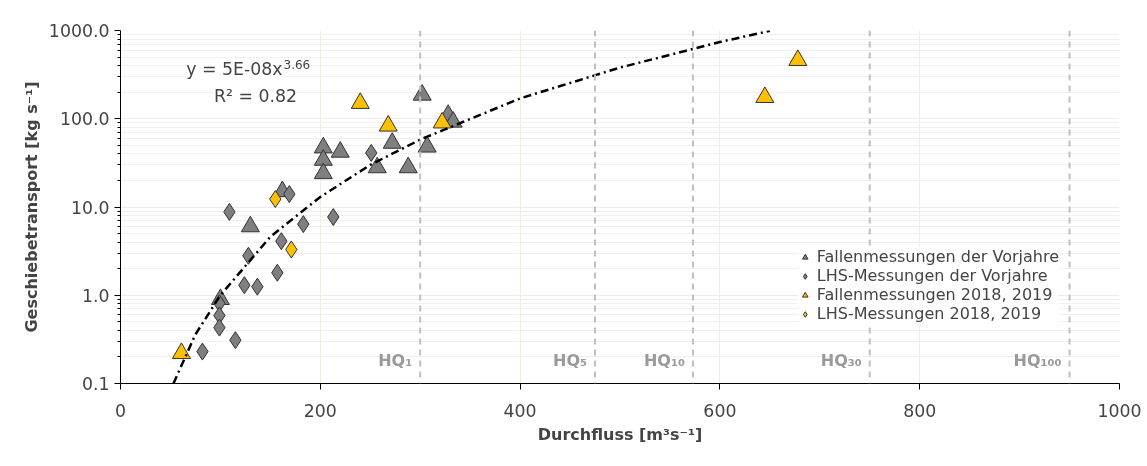  I want to click on x-tick-label: 800, so click(920, 410).